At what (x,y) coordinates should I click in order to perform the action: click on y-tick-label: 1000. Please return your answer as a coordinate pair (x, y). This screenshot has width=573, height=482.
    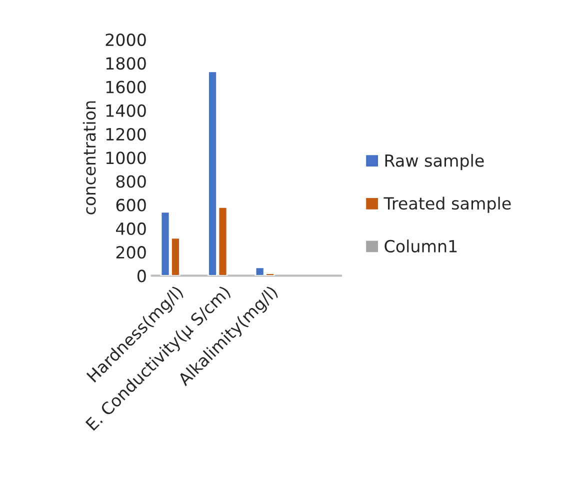
    Looking at the image, I should click on (126, 158).